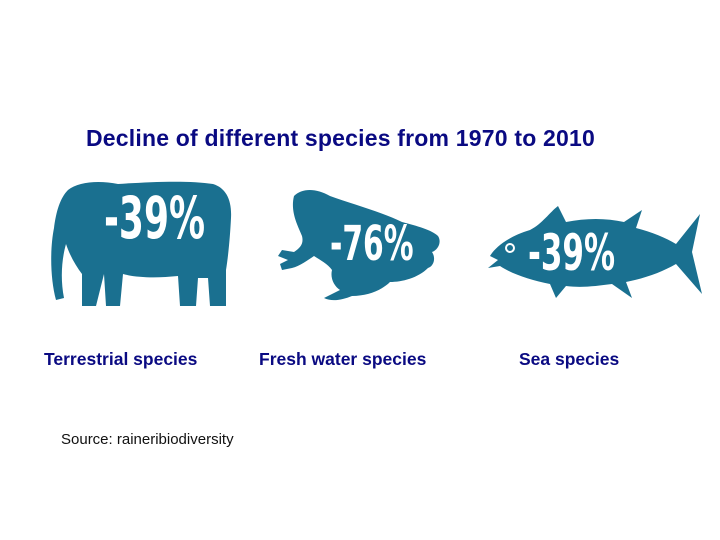  Describe the element at coordinates (343, 359) in the screenshot. I see `label-freshwater: Fresh water species` at that location.